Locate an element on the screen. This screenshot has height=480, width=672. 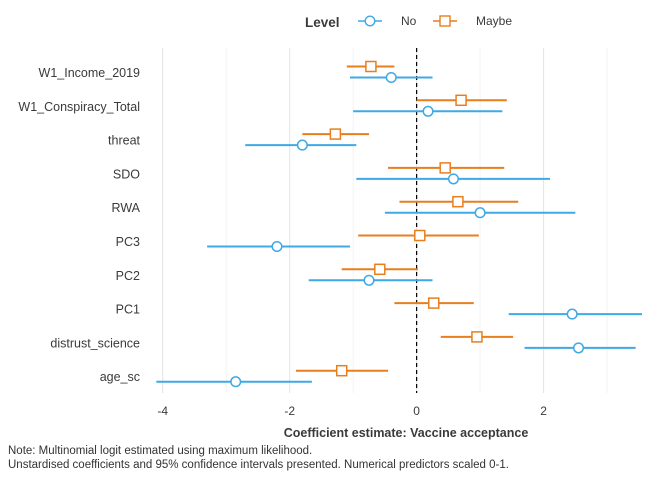
x-tick-label: -4 is located at coordinates (162, 411).